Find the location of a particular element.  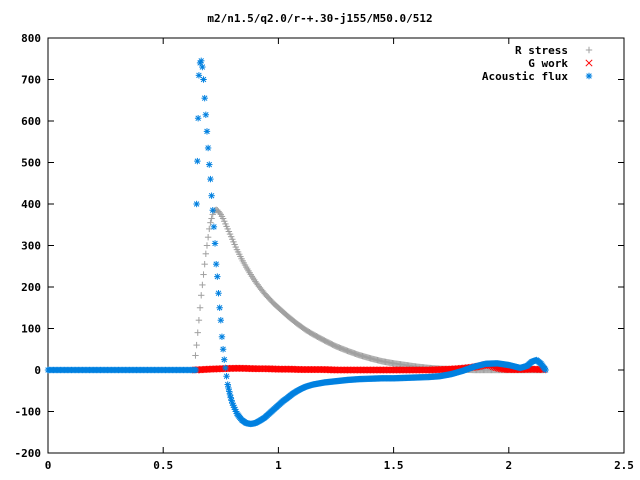

y-tick-label: 800 is located at coordinates (31, 38).